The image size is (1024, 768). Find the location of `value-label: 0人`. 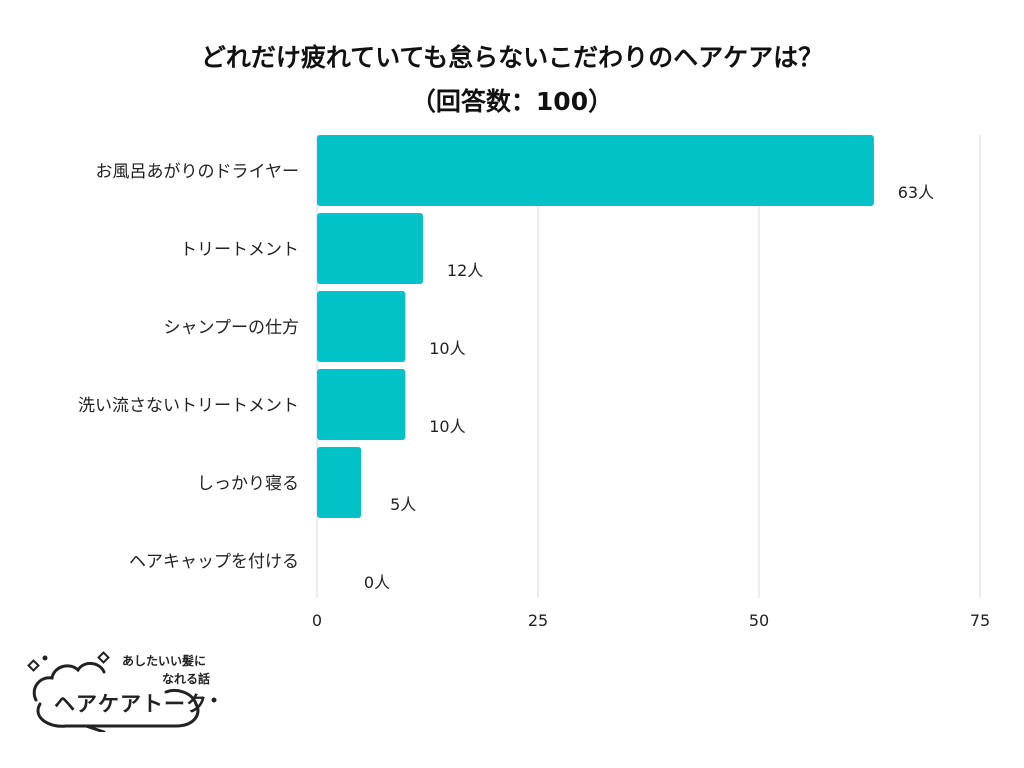

value-label: 0人 is located at coordinates (377, 582).